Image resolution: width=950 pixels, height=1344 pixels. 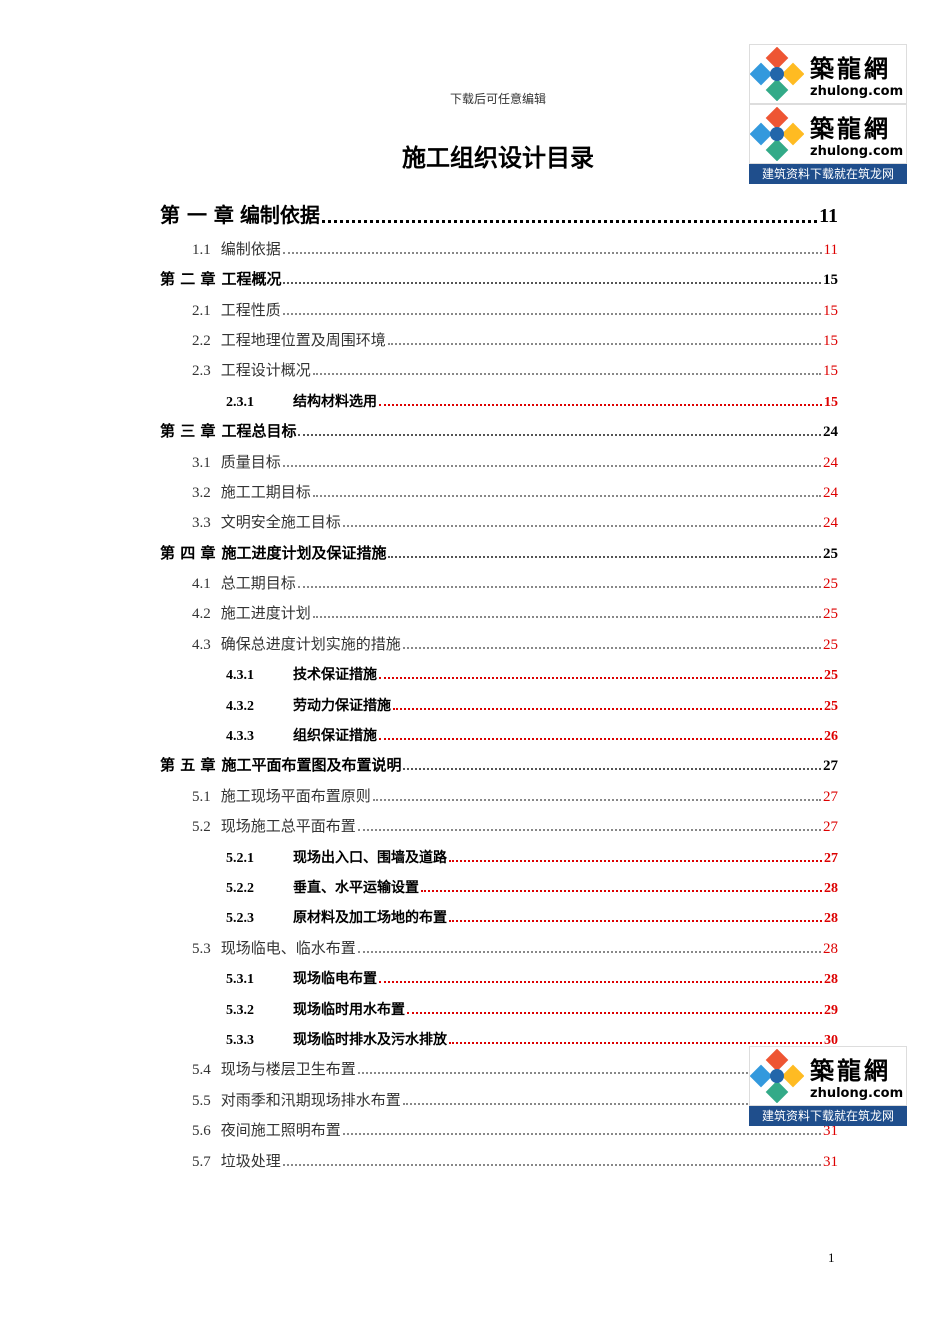 I want to click on logo: 築龍網 zhulong.com 建筑资料下载就在筑龙网, so click(x=828, y=1086).